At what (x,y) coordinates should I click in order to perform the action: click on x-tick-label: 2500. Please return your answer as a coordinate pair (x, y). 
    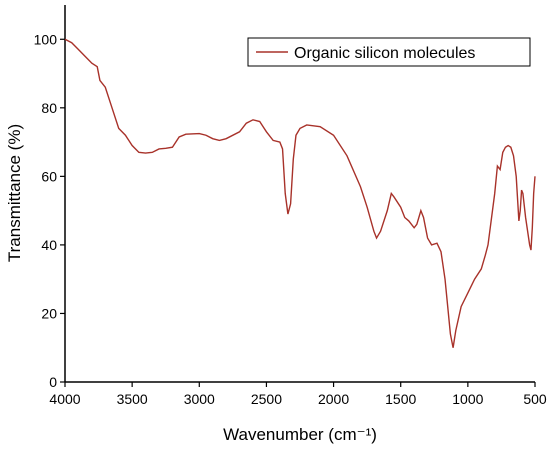
    Looking at the image, I should click on (266, 399).